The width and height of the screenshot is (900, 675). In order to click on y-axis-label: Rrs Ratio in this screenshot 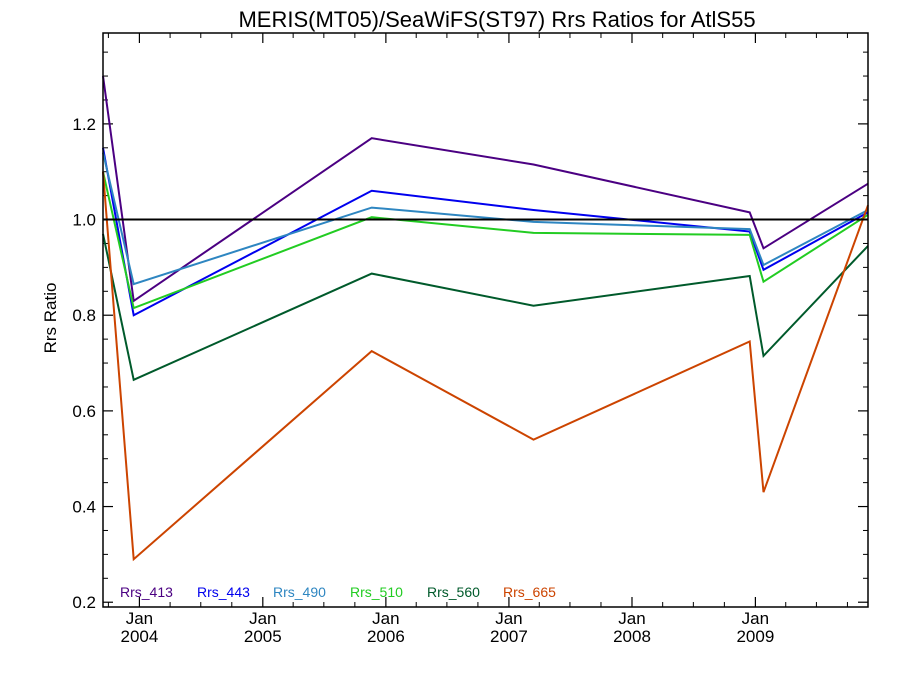, I will do `click(50, 318)`.